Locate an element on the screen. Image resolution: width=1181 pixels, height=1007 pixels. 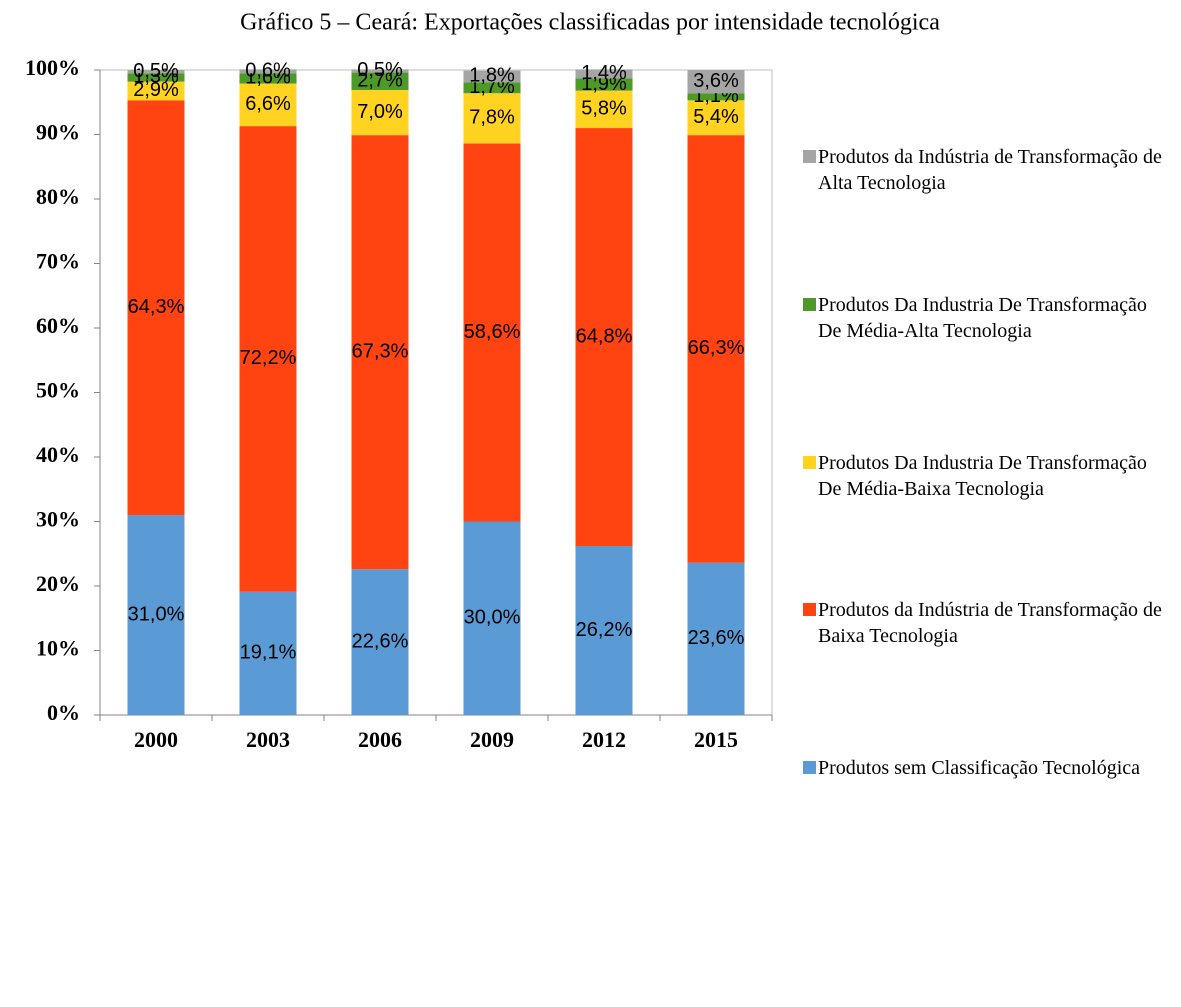
y-tick-label: 0% is located at coordinates (63, 712).